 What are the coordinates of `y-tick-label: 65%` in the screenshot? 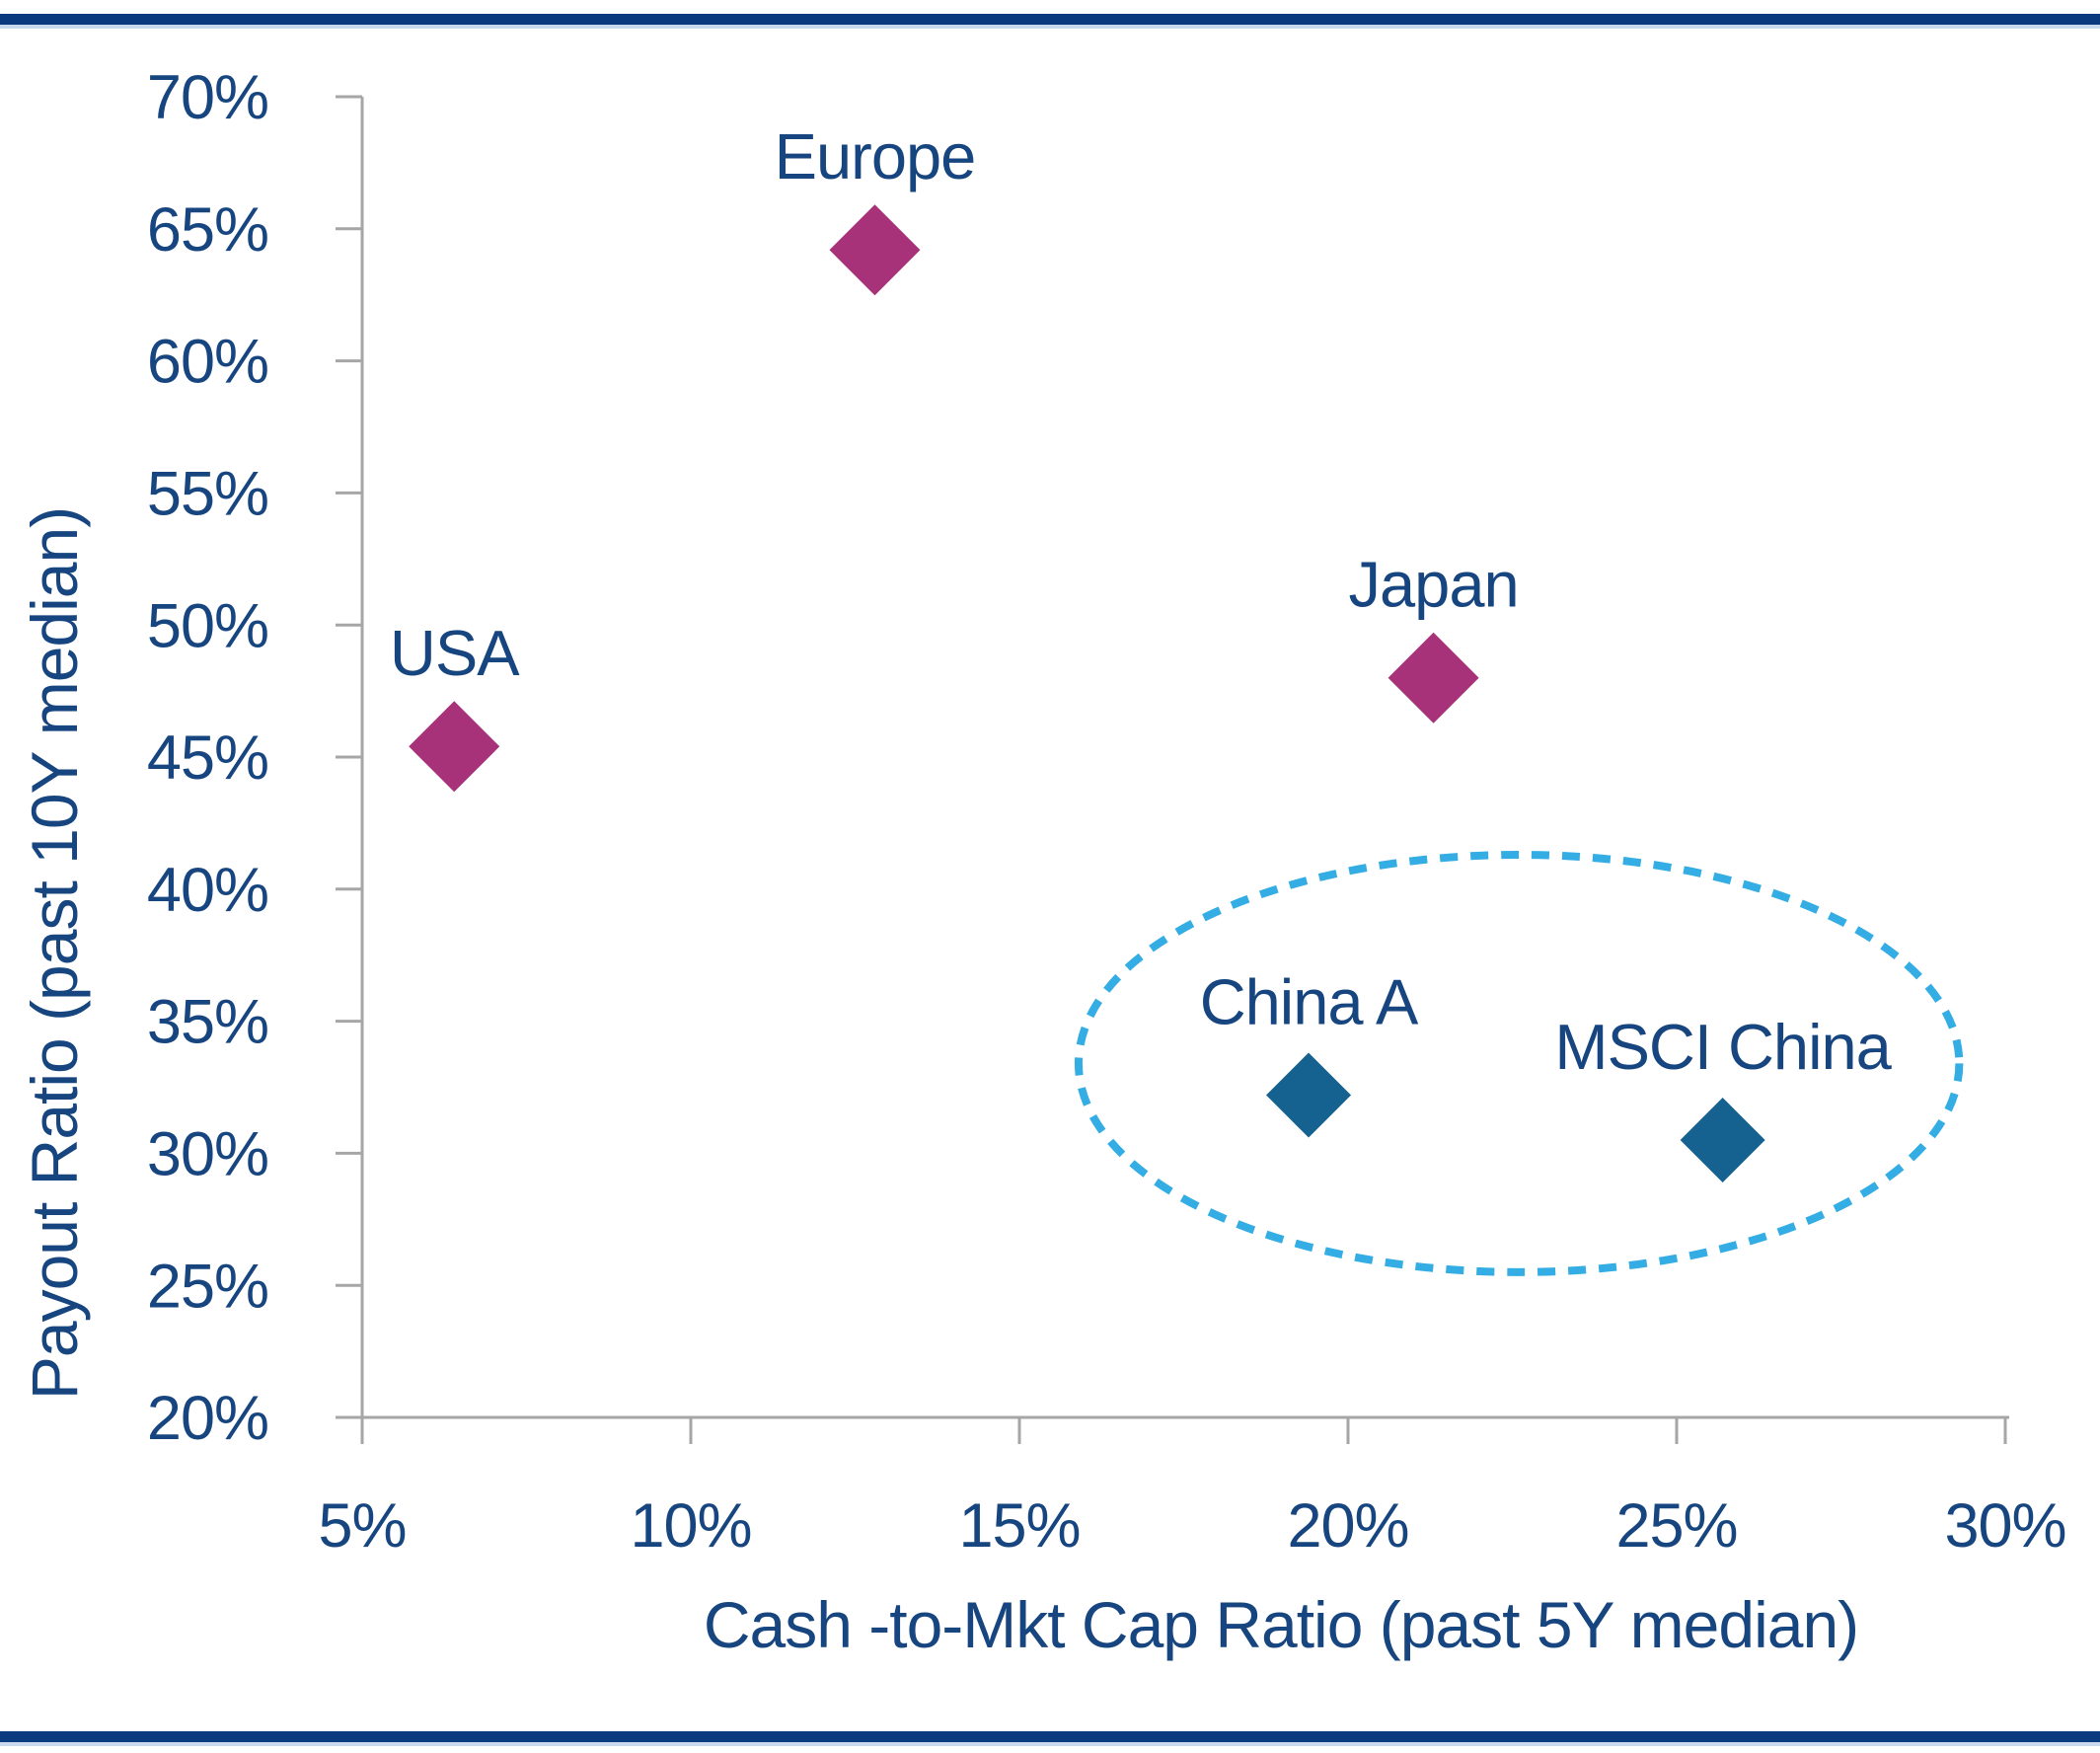 It's located at (207, 230).